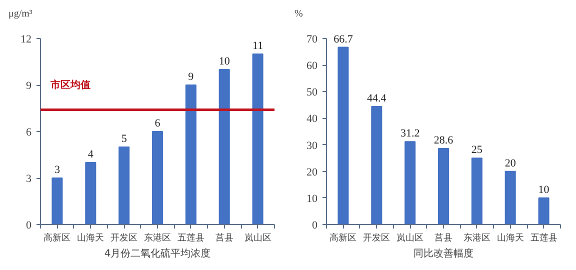 The height and width of the screenshot is (270, 576). What do you see at coordinates (410, 134) in the screenshot?
I see `data-label: 31.2` at bounding box center [410, 134].